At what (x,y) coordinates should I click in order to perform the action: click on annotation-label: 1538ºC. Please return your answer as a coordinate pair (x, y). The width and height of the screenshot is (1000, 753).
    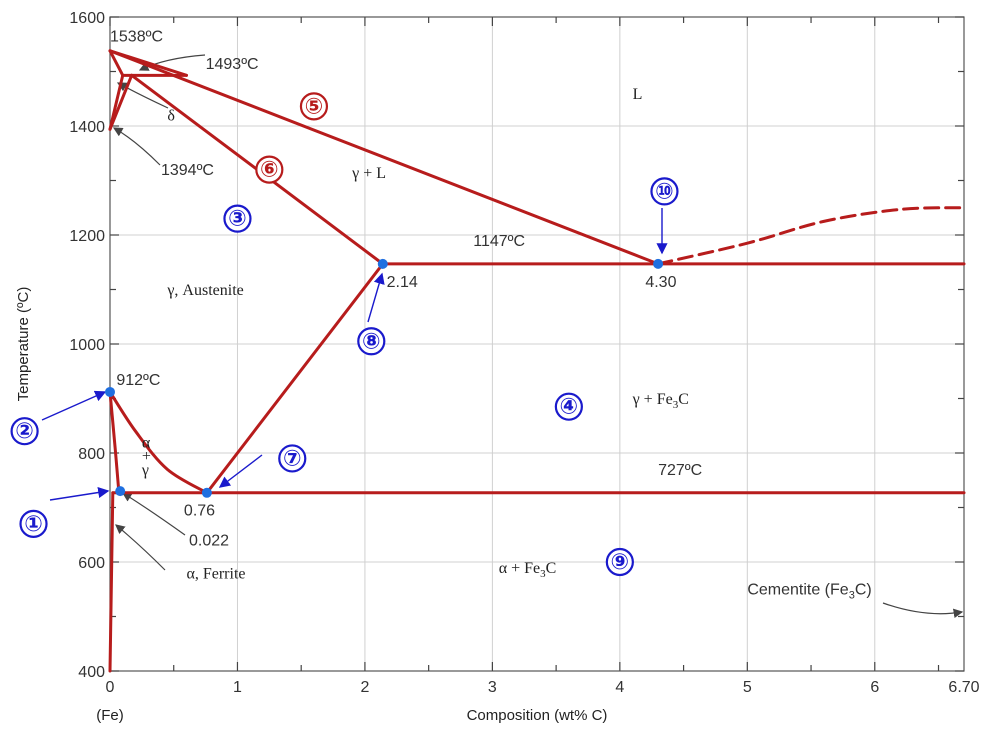
    Looking at the image, I should click on (136, 37).